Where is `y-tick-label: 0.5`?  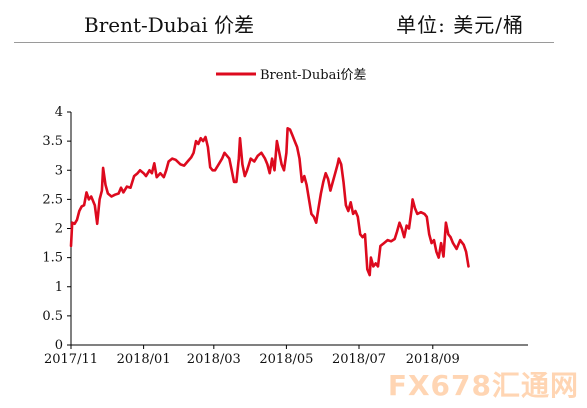 y-tick-label: 0.5 is located at coordinates (52, 316).